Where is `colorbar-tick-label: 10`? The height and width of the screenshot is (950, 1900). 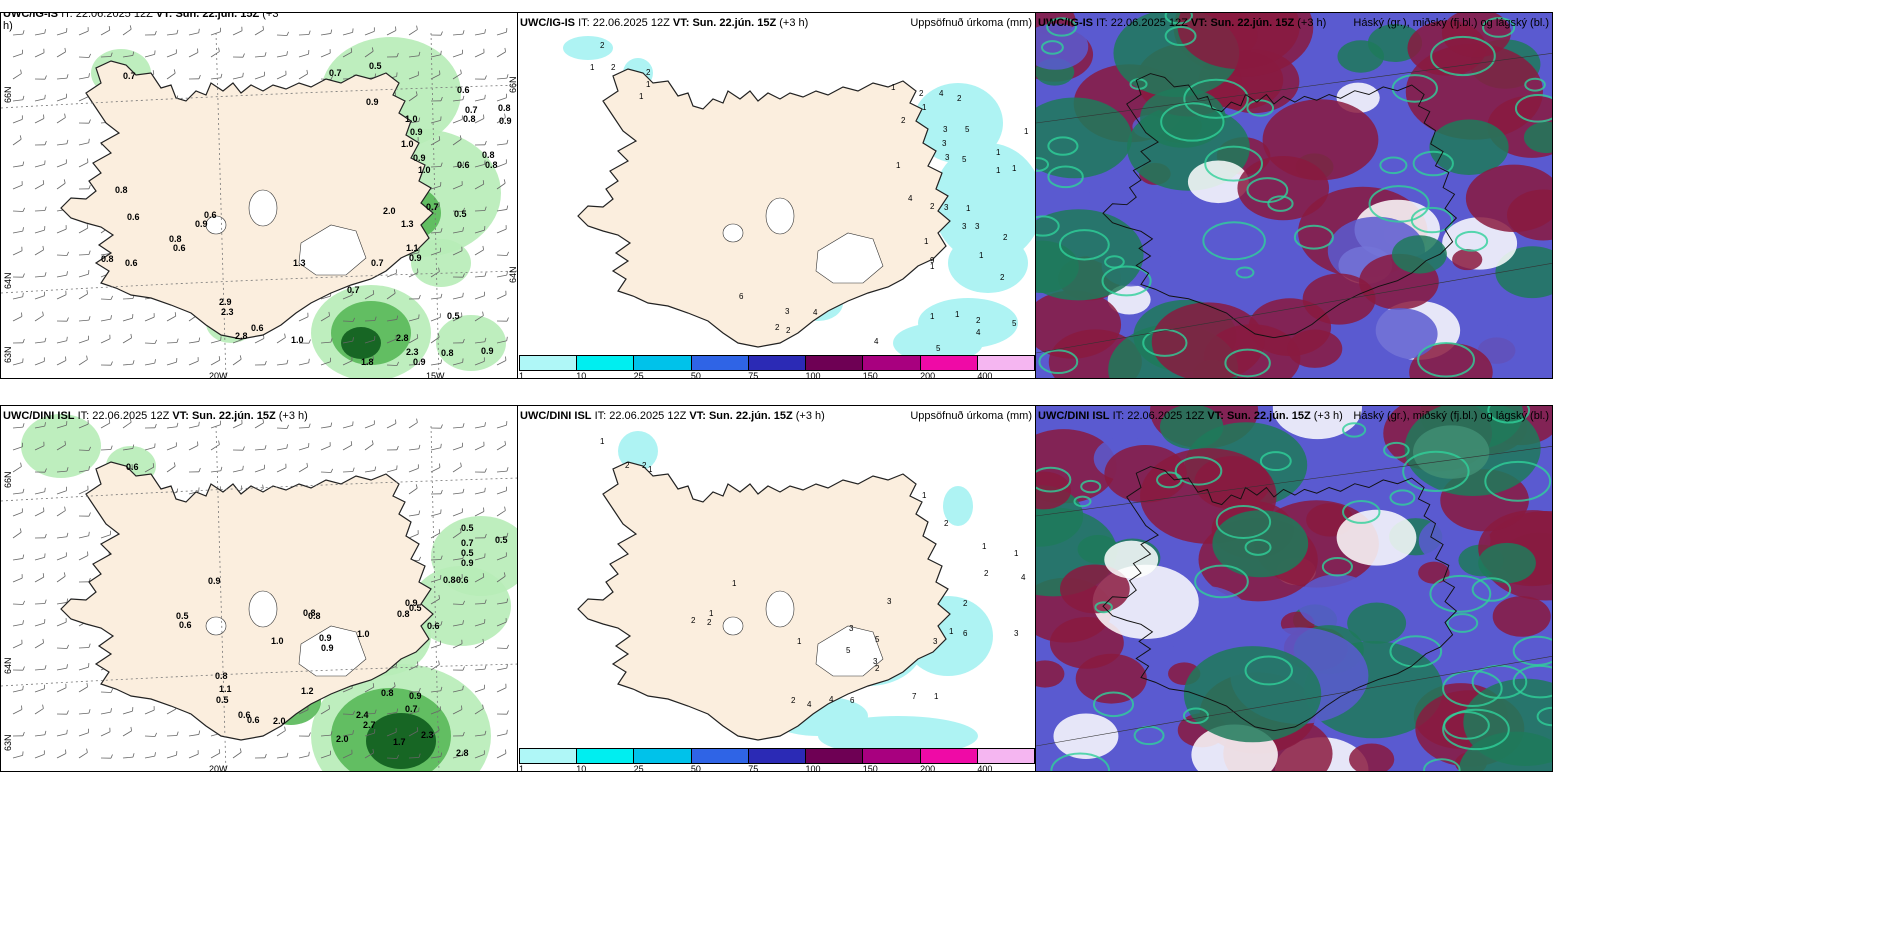 colorbar-tick-label: 10 is located at coordinates (581, 375).